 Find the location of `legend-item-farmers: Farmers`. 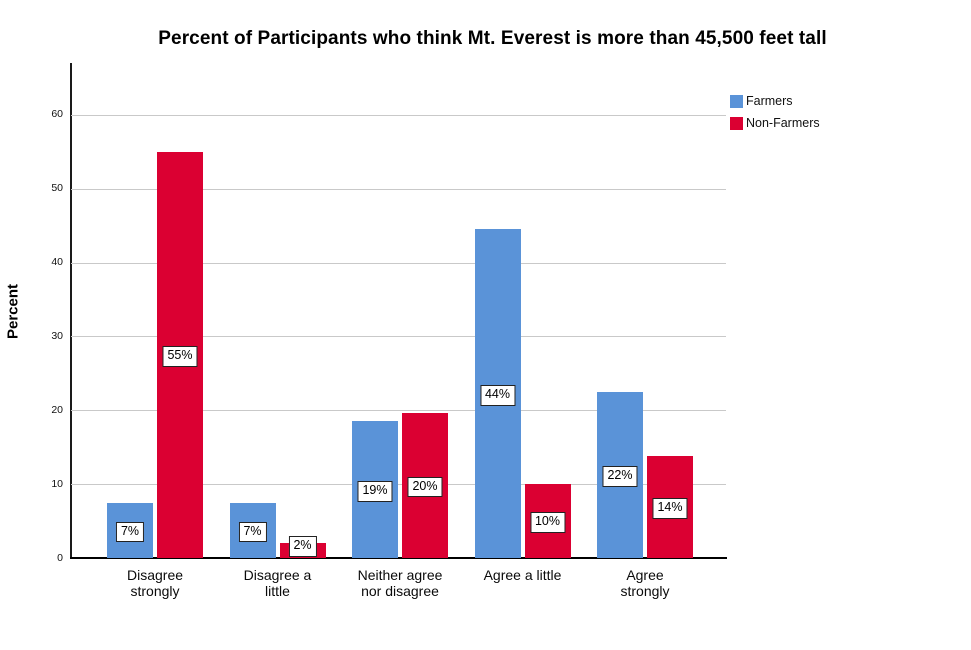

legend-item-farmers: Farmers is located at coordinates (775, 101).